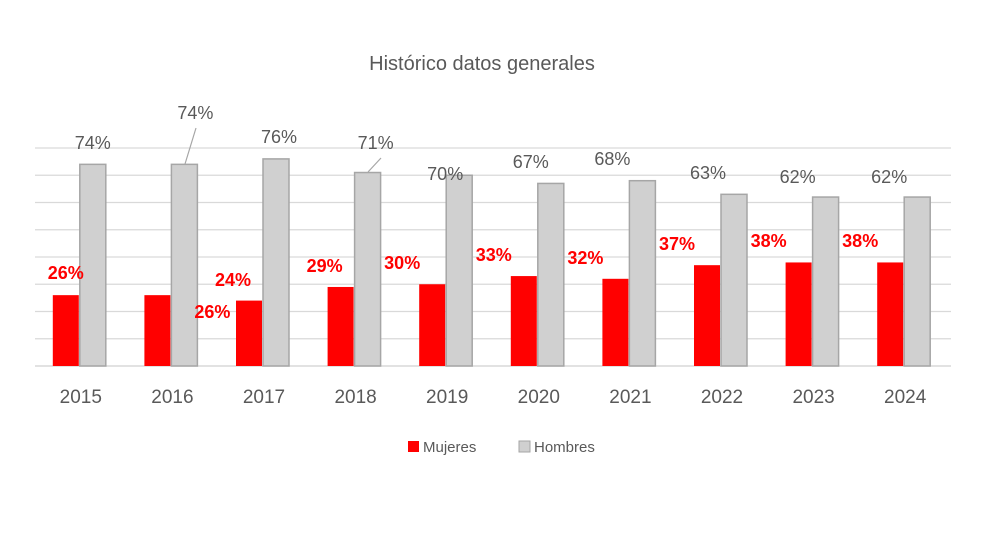 The height and width of the screenshot is (537, 1001). Describe the element at coordinates (769, 241) in the screenshot. I see `data-label-mujeres-2023: 38%` at that location.